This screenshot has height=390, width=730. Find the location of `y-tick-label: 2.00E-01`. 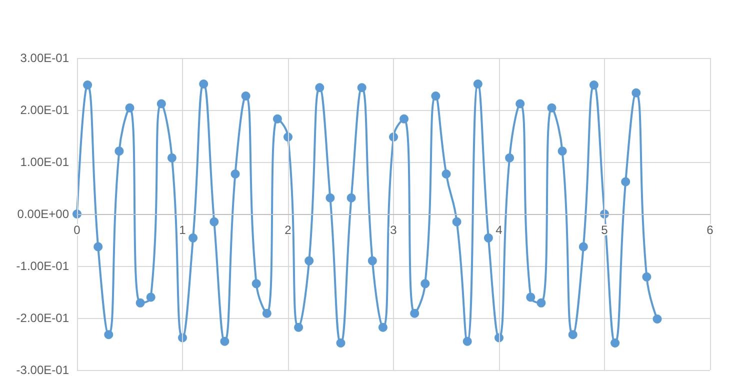

y-tick-label: 2.00E-01 is located at coordinates (45, 110).